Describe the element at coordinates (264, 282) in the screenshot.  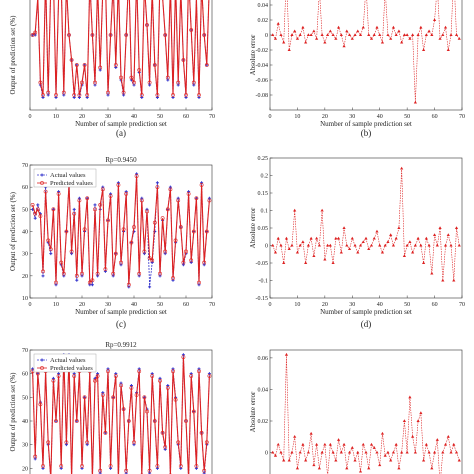
I see `y-tick-label: -0.1` at that location.